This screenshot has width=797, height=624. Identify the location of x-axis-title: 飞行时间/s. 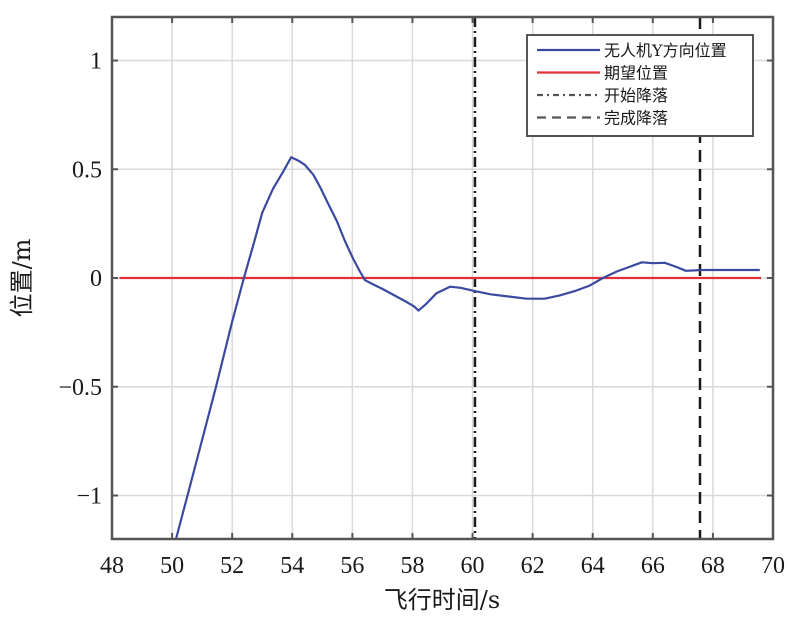
(442, 600).